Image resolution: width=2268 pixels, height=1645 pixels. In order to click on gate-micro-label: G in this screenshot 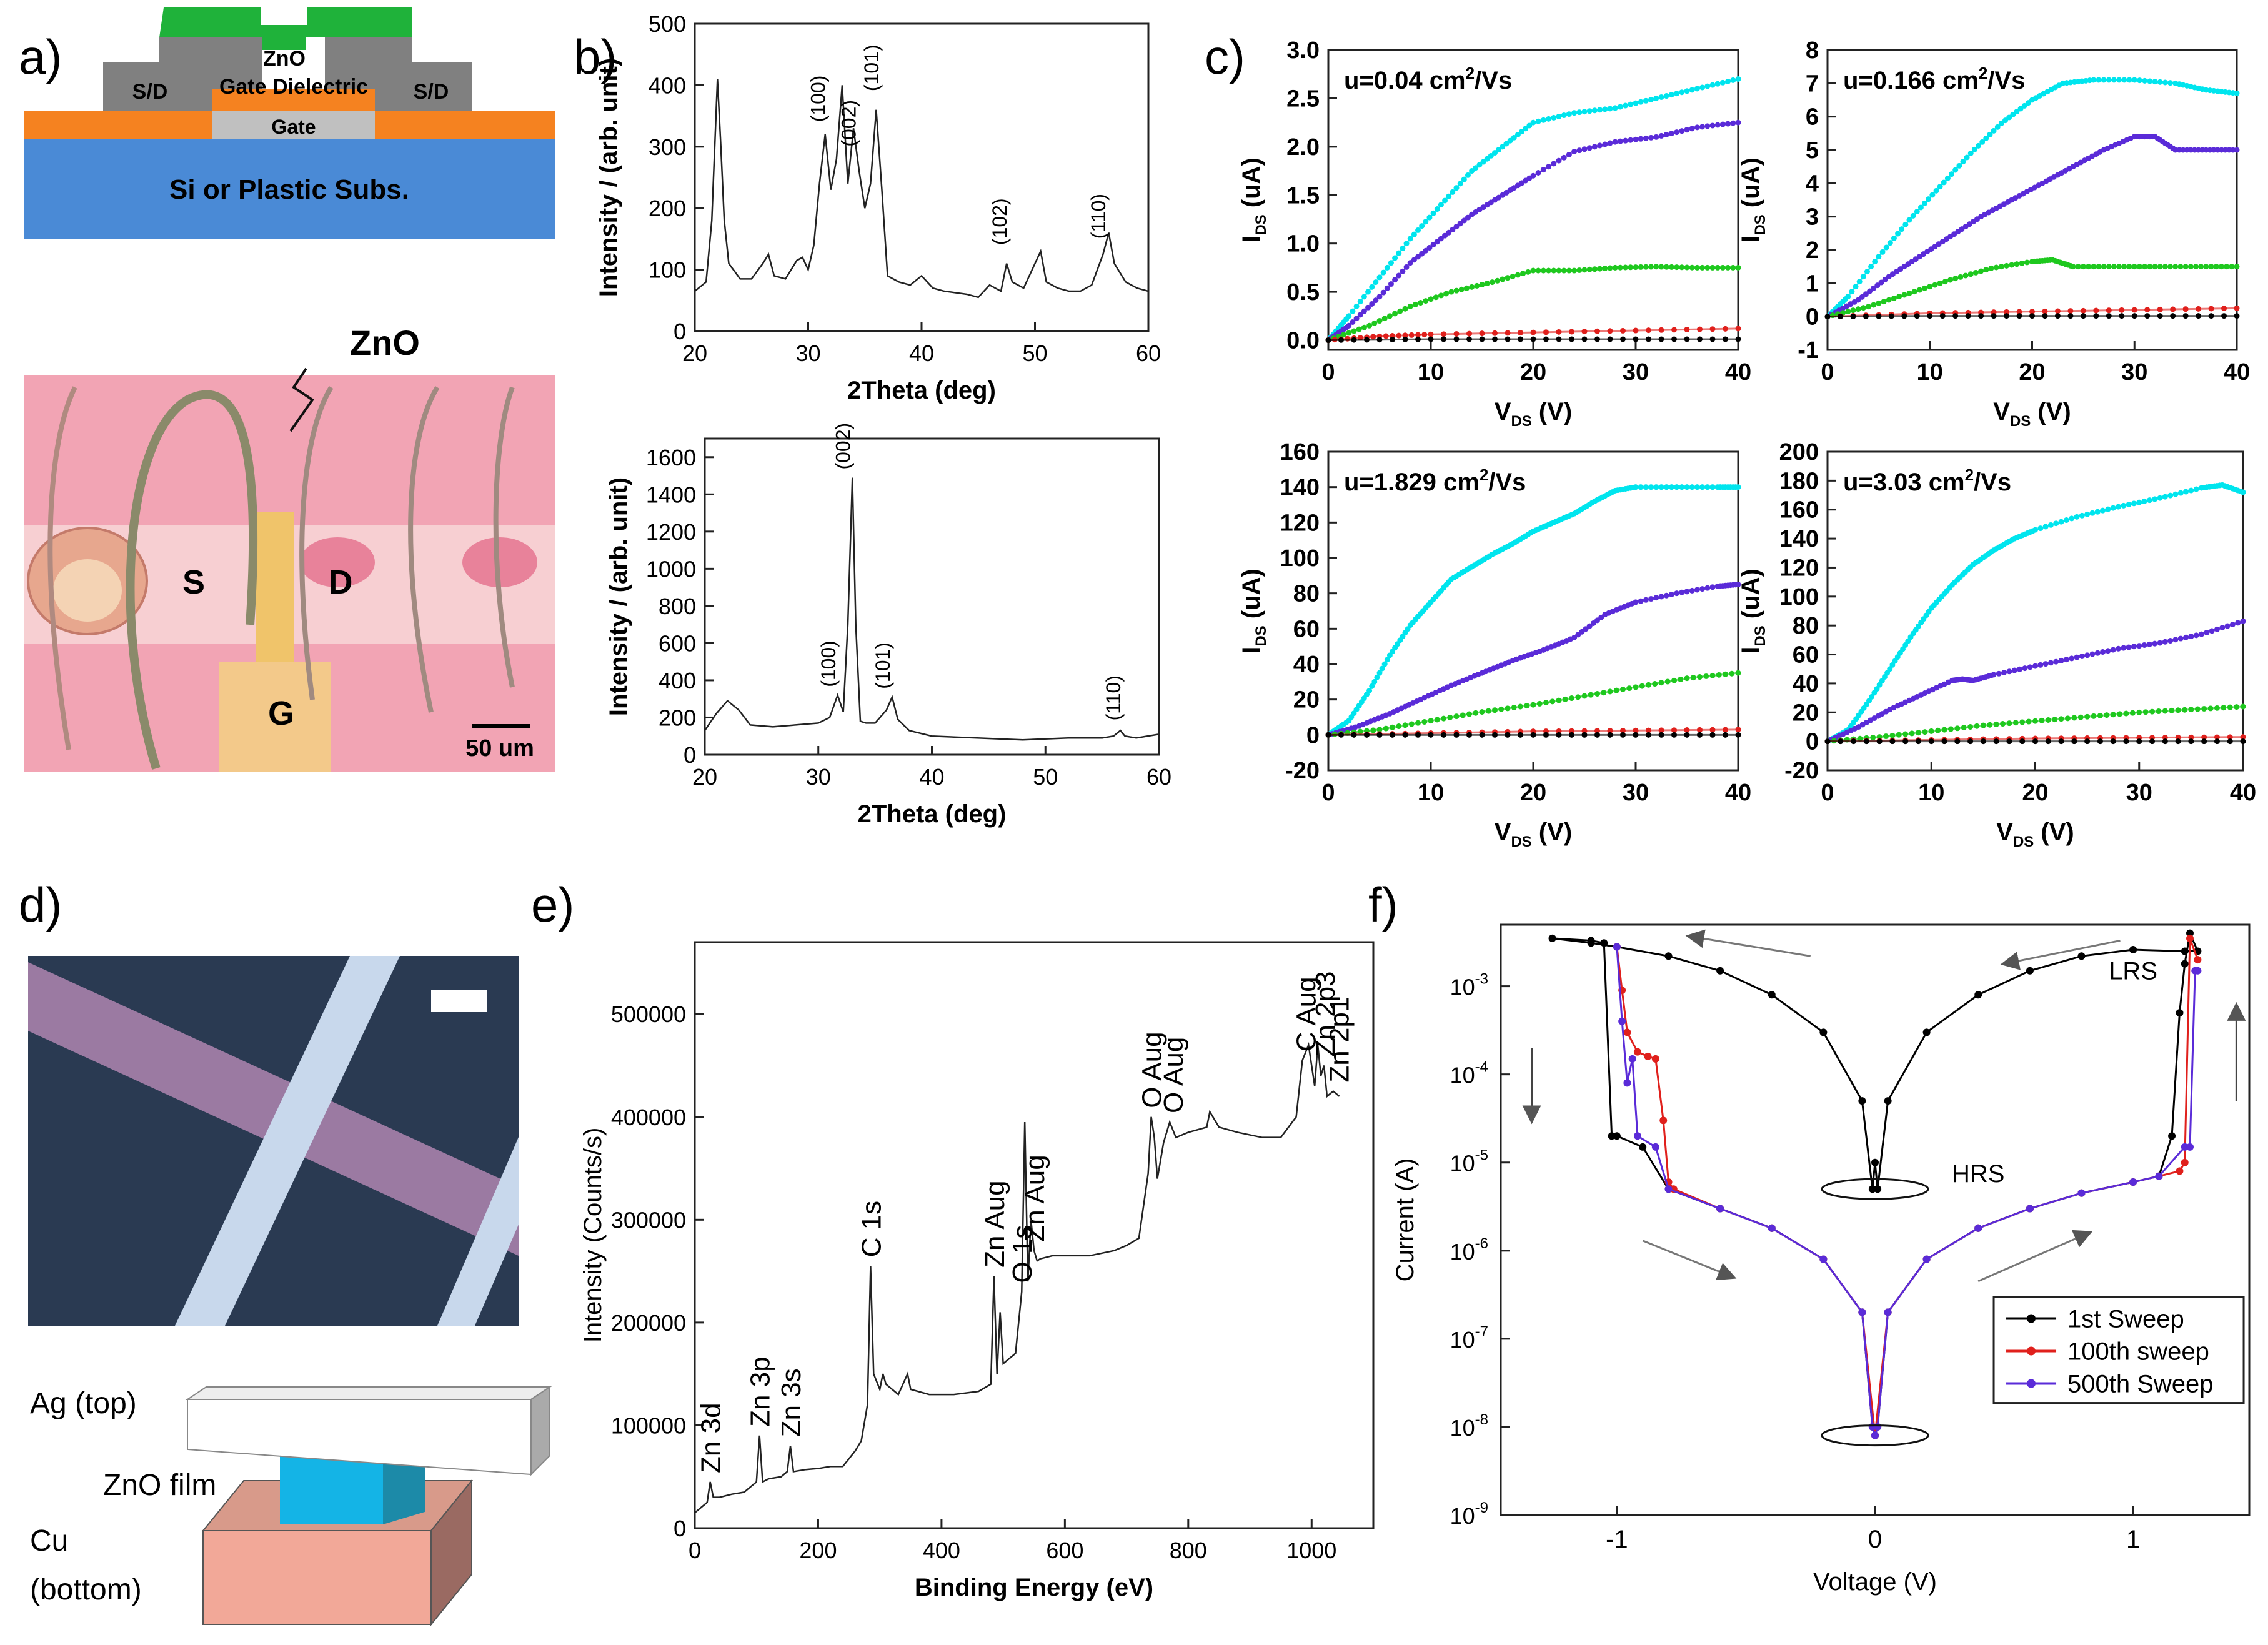, I will do `click(281, 714)`.